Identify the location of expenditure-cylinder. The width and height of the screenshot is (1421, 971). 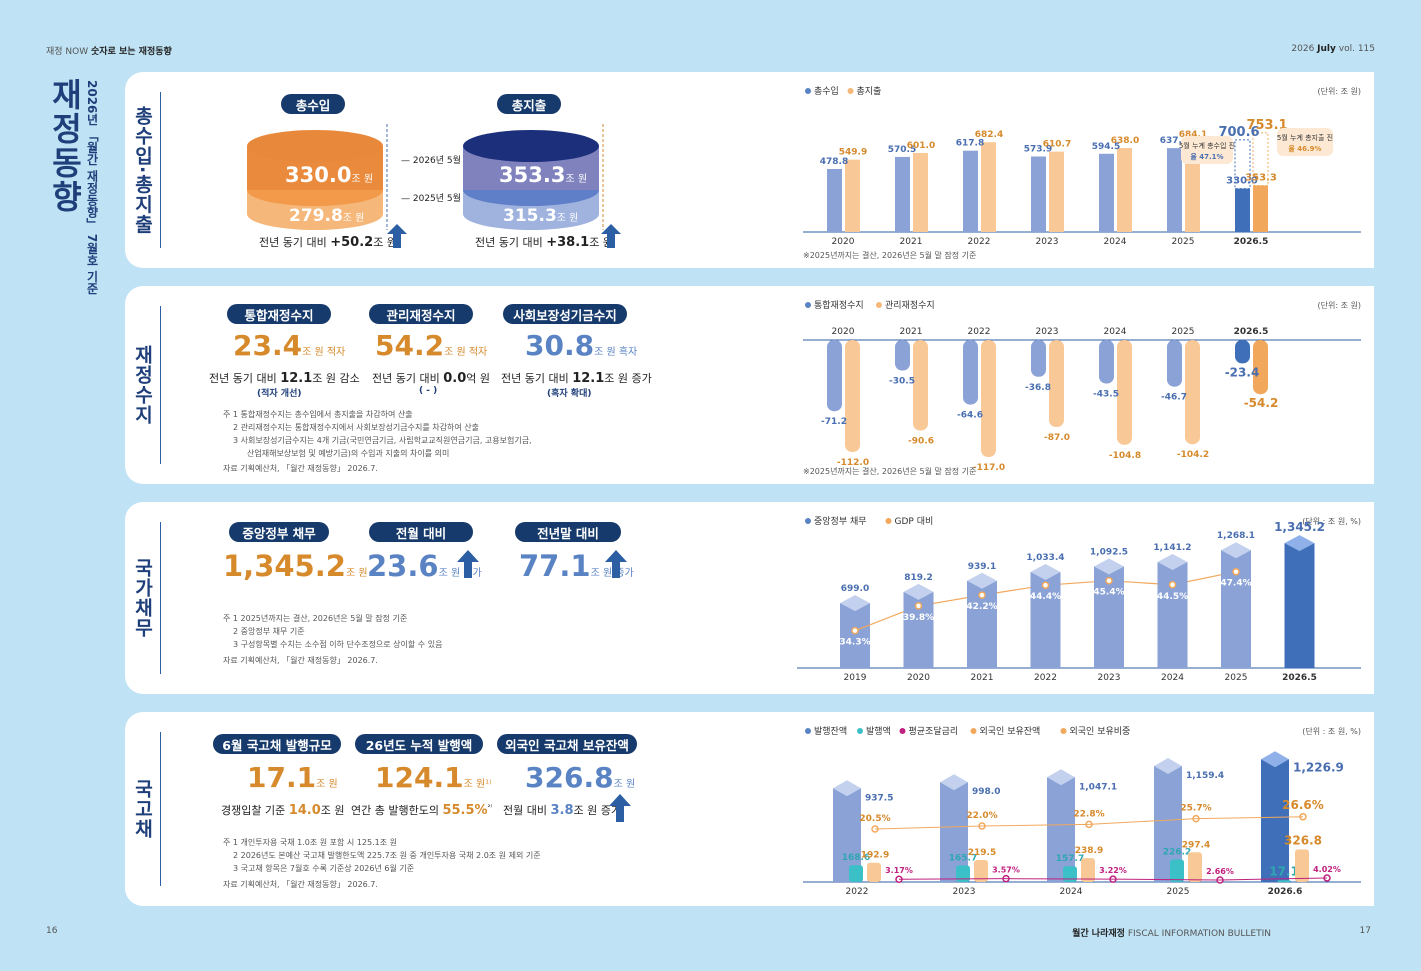
(533, 177).